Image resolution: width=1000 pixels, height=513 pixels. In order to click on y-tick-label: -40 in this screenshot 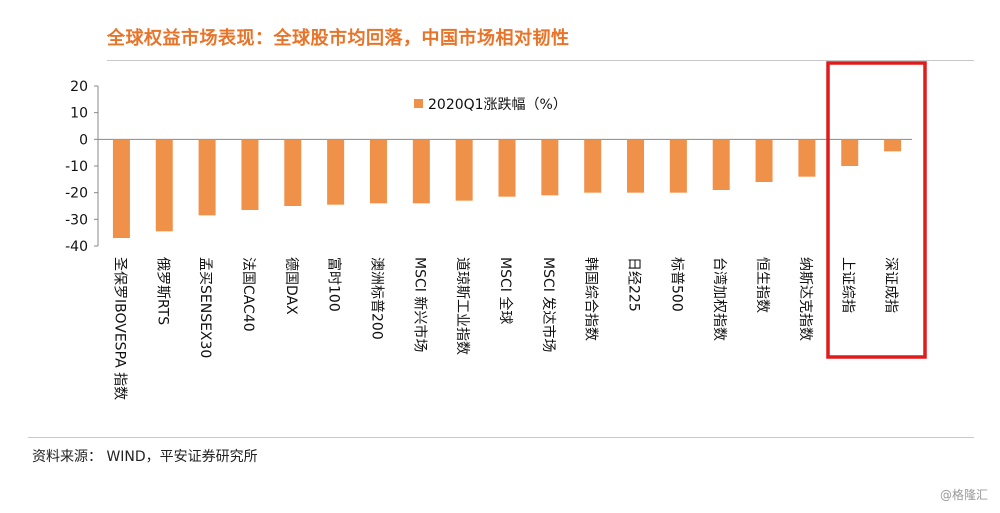, I will do `click(76, 247)`.